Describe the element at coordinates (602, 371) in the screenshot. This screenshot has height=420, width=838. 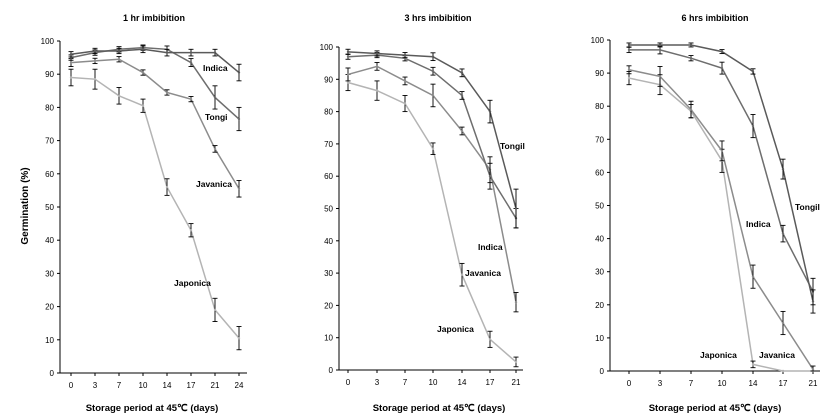
I see `y-tick-label: 0` at that location.